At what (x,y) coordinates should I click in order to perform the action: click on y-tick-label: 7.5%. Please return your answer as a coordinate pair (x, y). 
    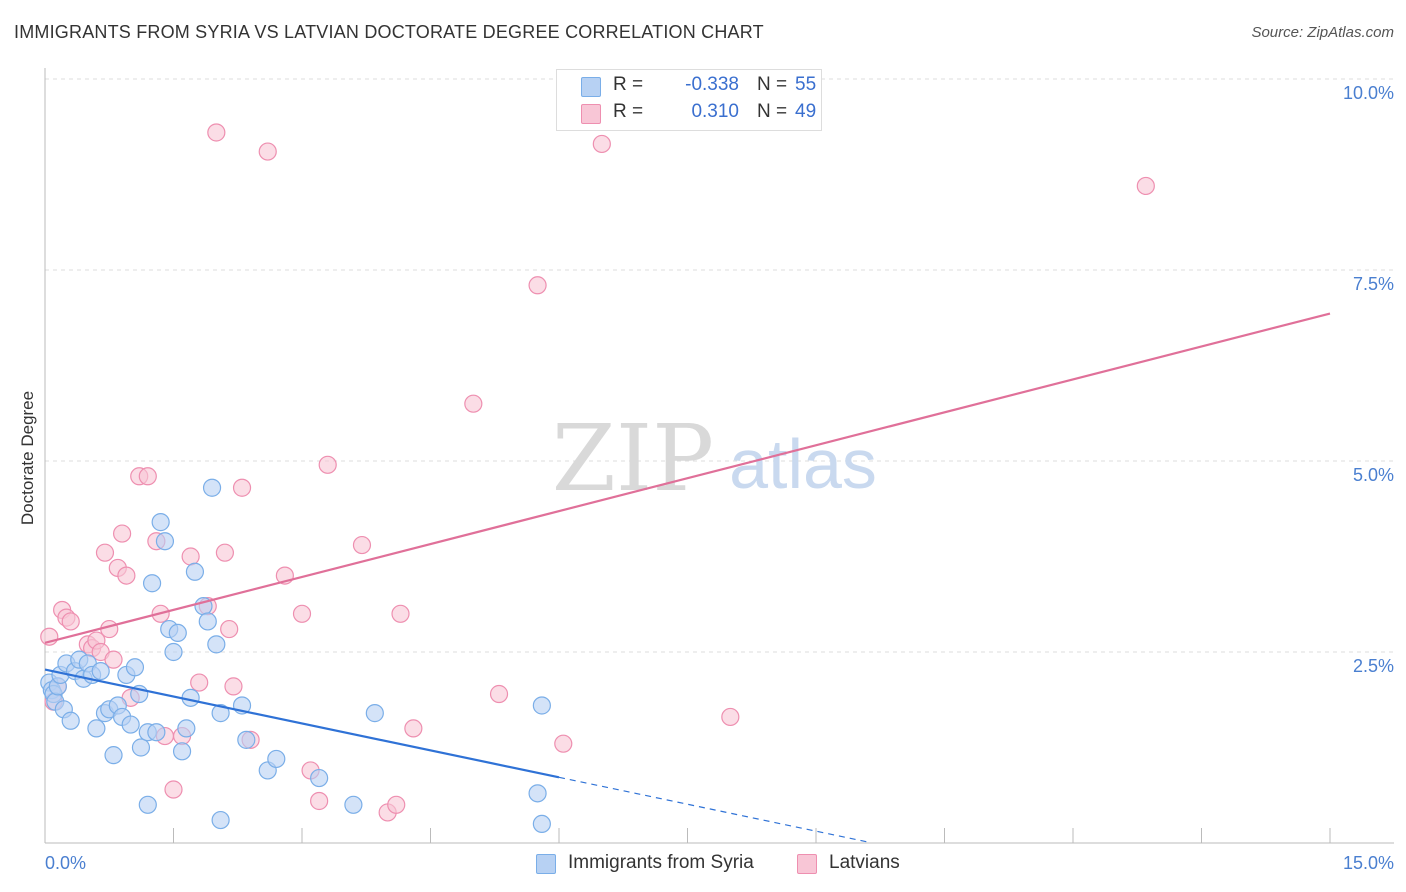
    Looking at the image, I should click on (1373, 284).